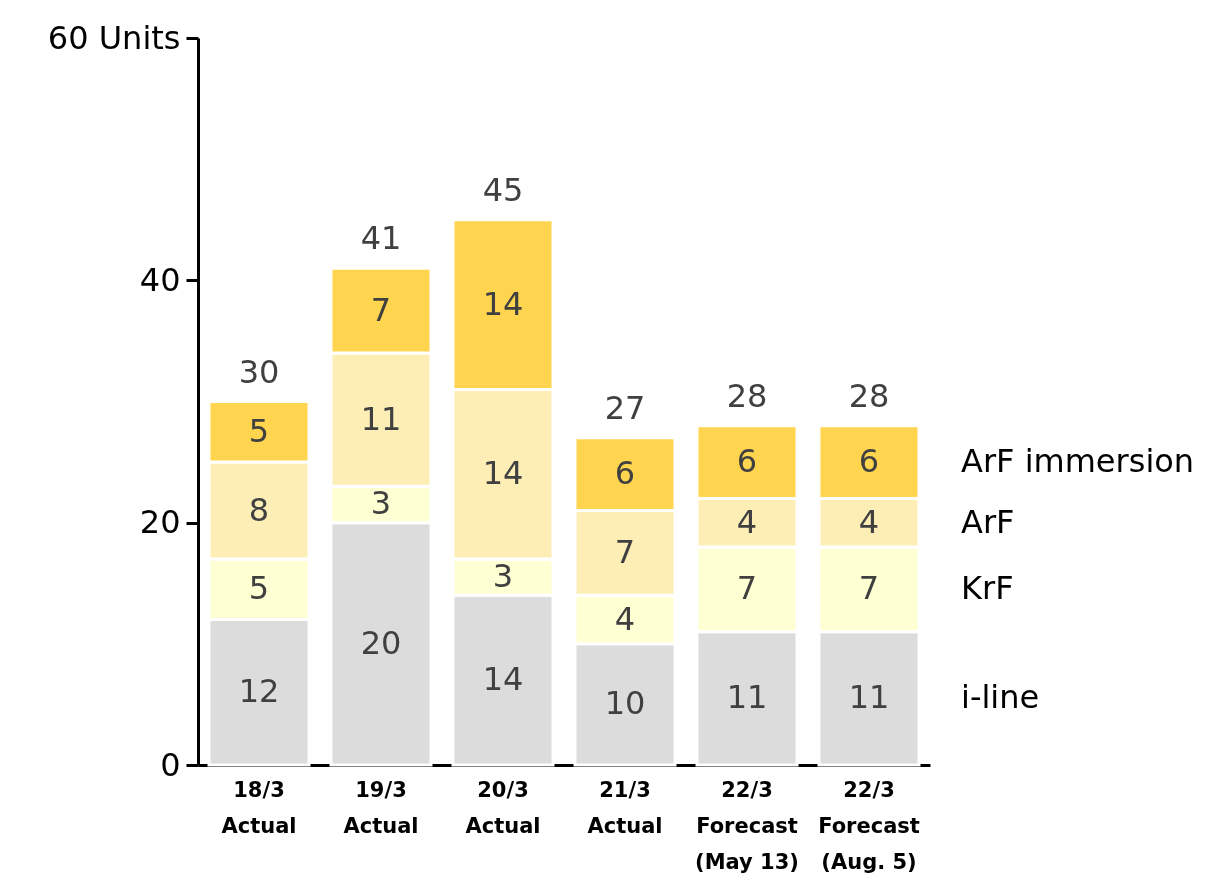 This screenshot has width=1230, height=893. I want to click on y-tick-label: 40, so click(160, 279).